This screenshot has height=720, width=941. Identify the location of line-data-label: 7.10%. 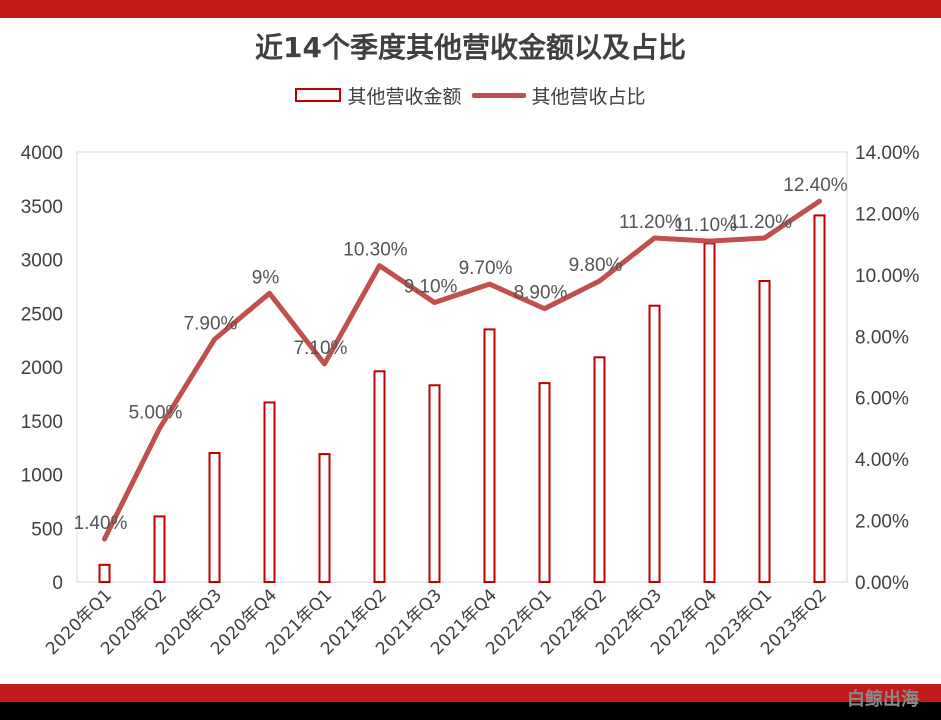
(321, 348).